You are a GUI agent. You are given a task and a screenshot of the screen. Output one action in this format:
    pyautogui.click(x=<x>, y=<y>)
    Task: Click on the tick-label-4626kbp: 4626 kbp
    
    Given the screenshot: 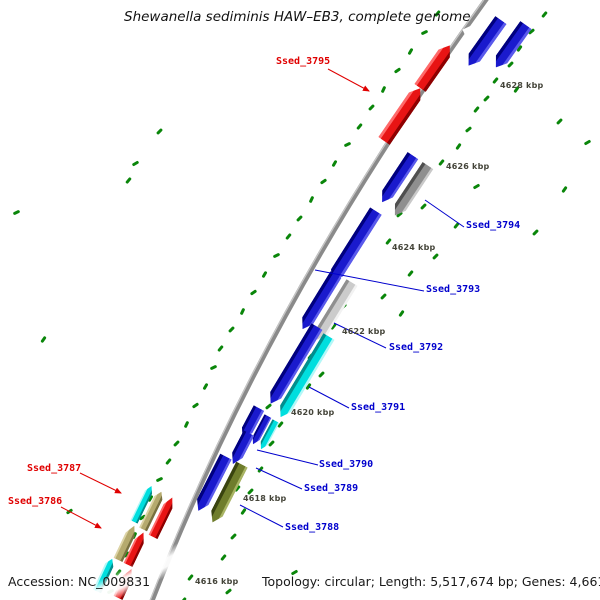 What is the action you would take?
    pyautogui.click(x=468, y=166)
    